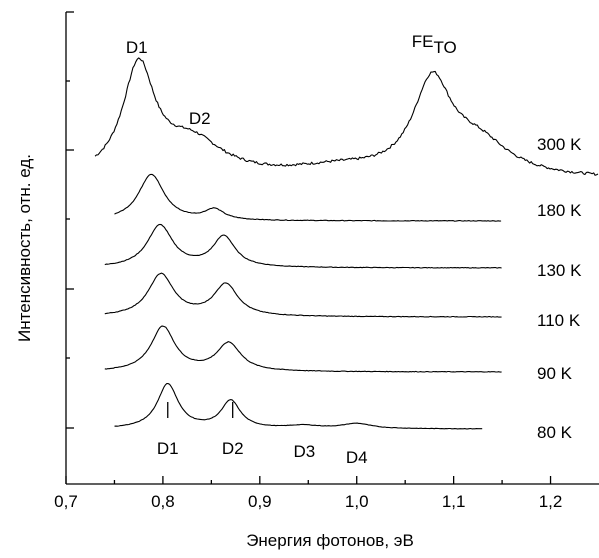 The width and height of the screenshot is (599, 558). What do you see at coordinates (454, 501) in the screenshot?
I see `x-tick-label: 1,1` at bounding box center [454, 501].